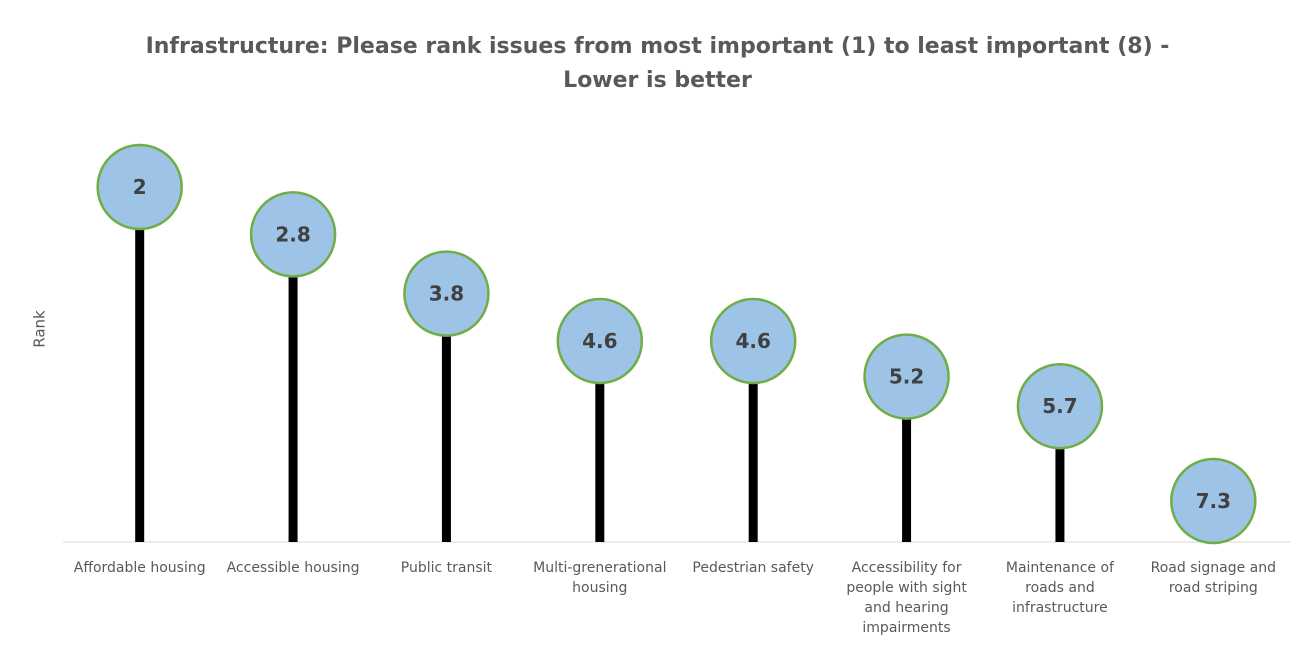 This screenshot has width=1315, height=656. I want to click on x-tick-label-line: and hearing, so click(906, 608).